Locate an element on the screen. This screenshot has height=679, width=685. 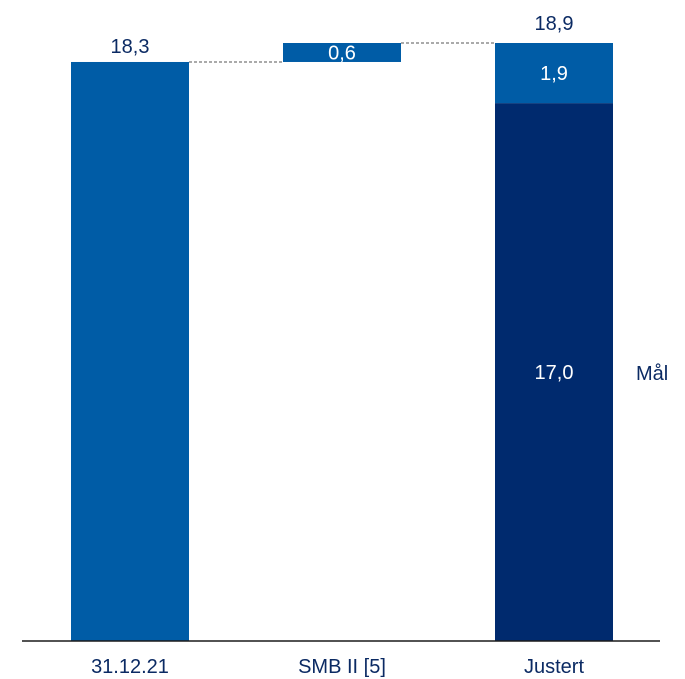
x-tick-labels: 31.12.21 SMB II [5] Justert is located at coordinates (337, 667).